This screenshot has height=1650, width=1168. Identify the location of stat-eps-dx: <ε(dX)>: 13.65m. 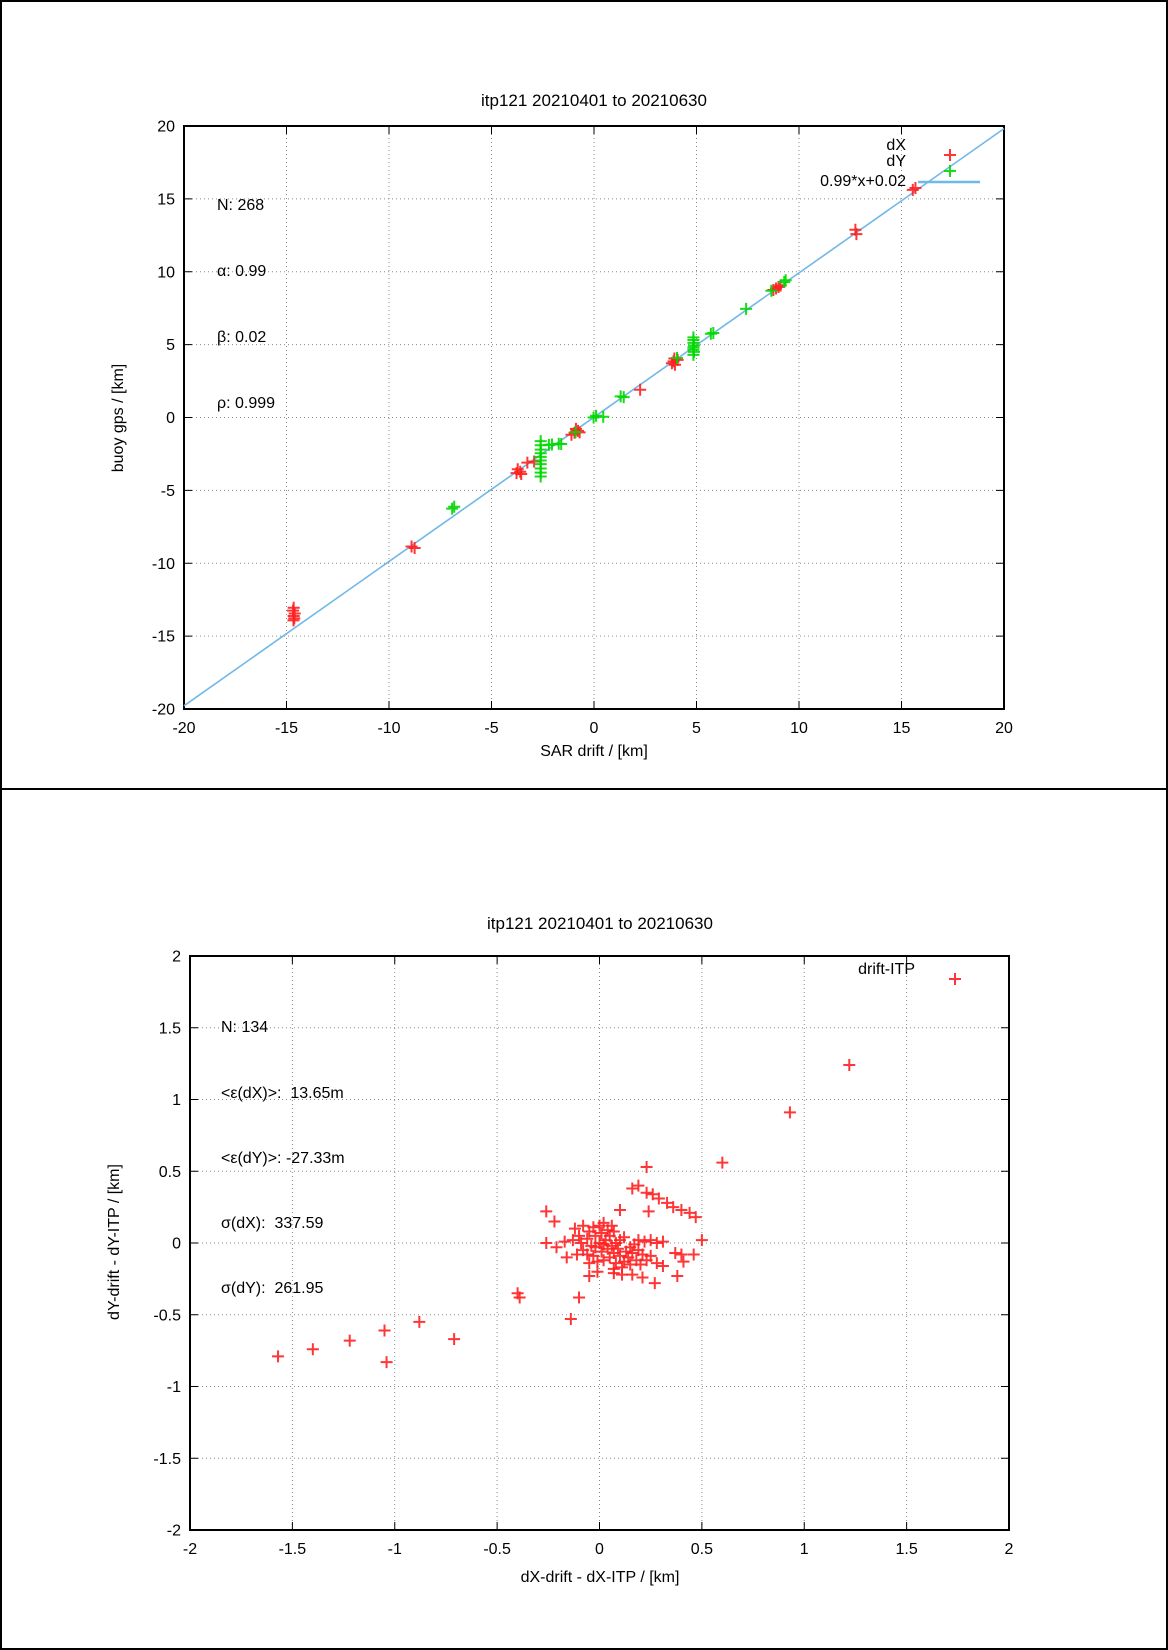
(282, 1093).